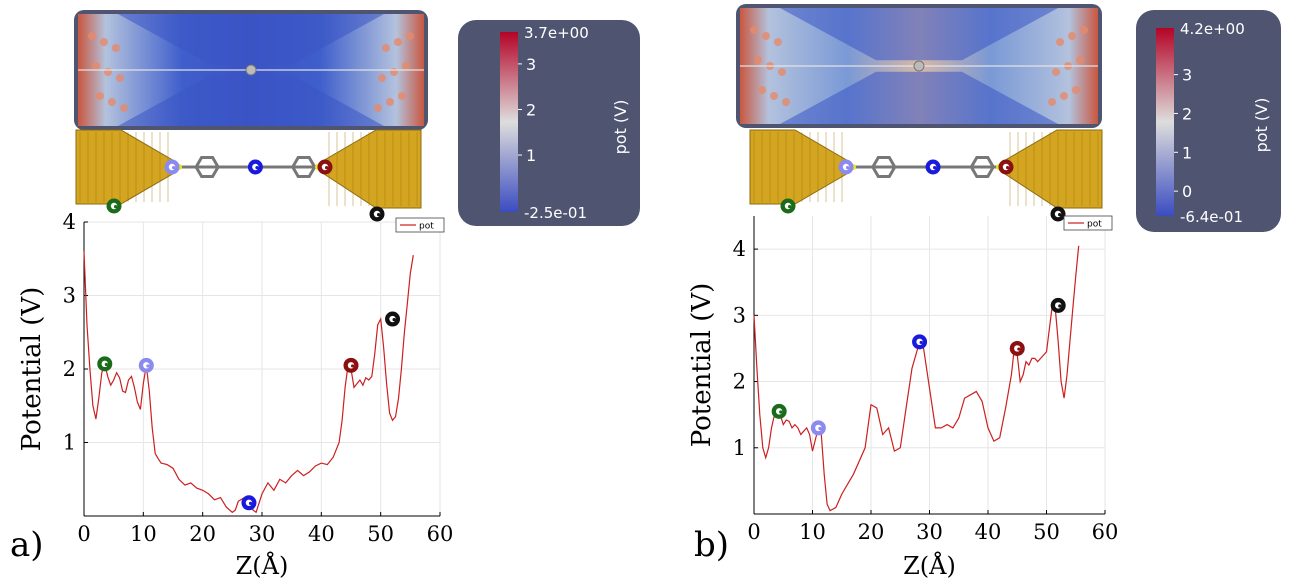 The image size is (1293, 584). Describe the element at coordinates (1212, 29) in the screenshot. I see `colorbar-max-label: 4.2e+00` at that location.